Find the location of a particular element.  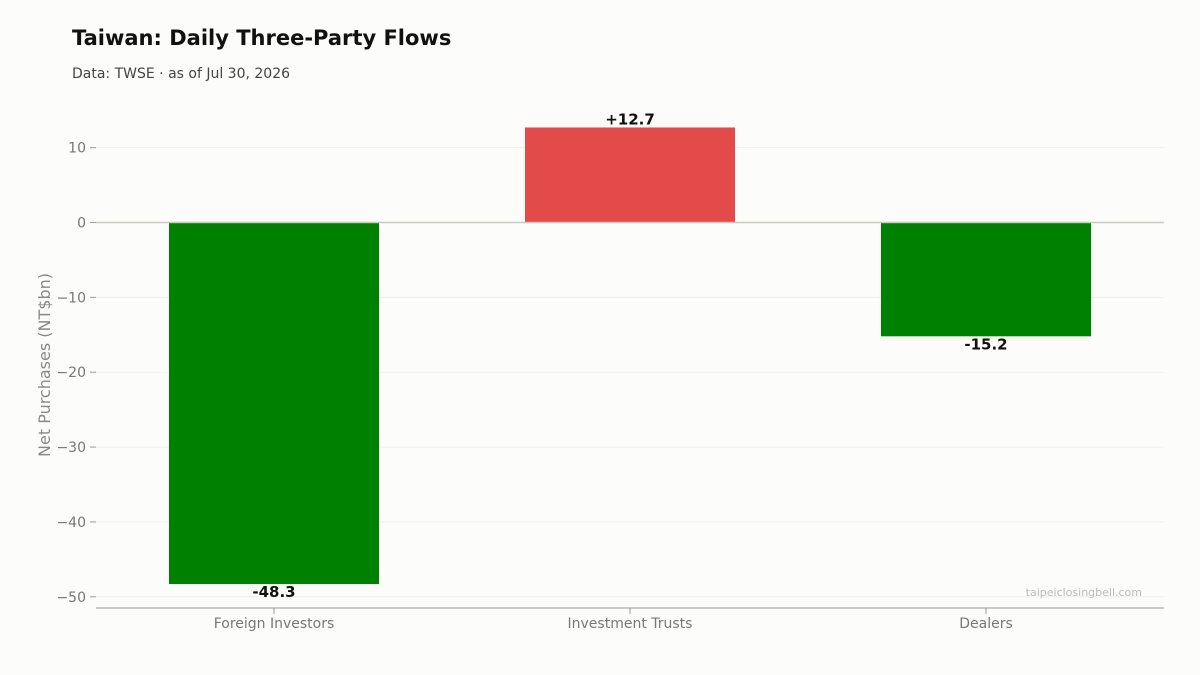

watermark: taipeiclosingbell.com is located at coordinates (1084, 592).